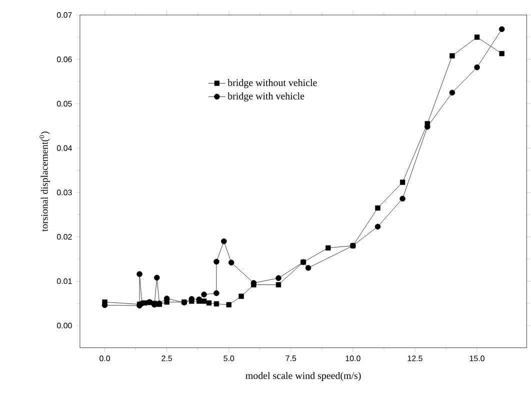  Describe the element at coordinates (303, 377) in the screenshot. I see `x-axis-title: model scale wind speed(m/s)` at that location.